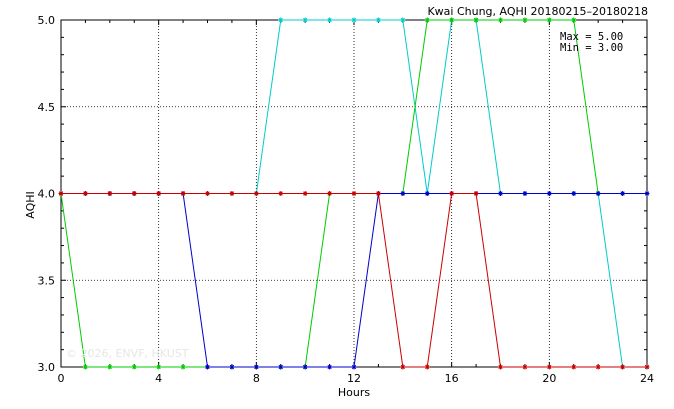 This screenshot has height=409, width=674. Describe the element at coordinates (47, 20) in the screenshot. I see `y-tick-label: 5.0` at that location.